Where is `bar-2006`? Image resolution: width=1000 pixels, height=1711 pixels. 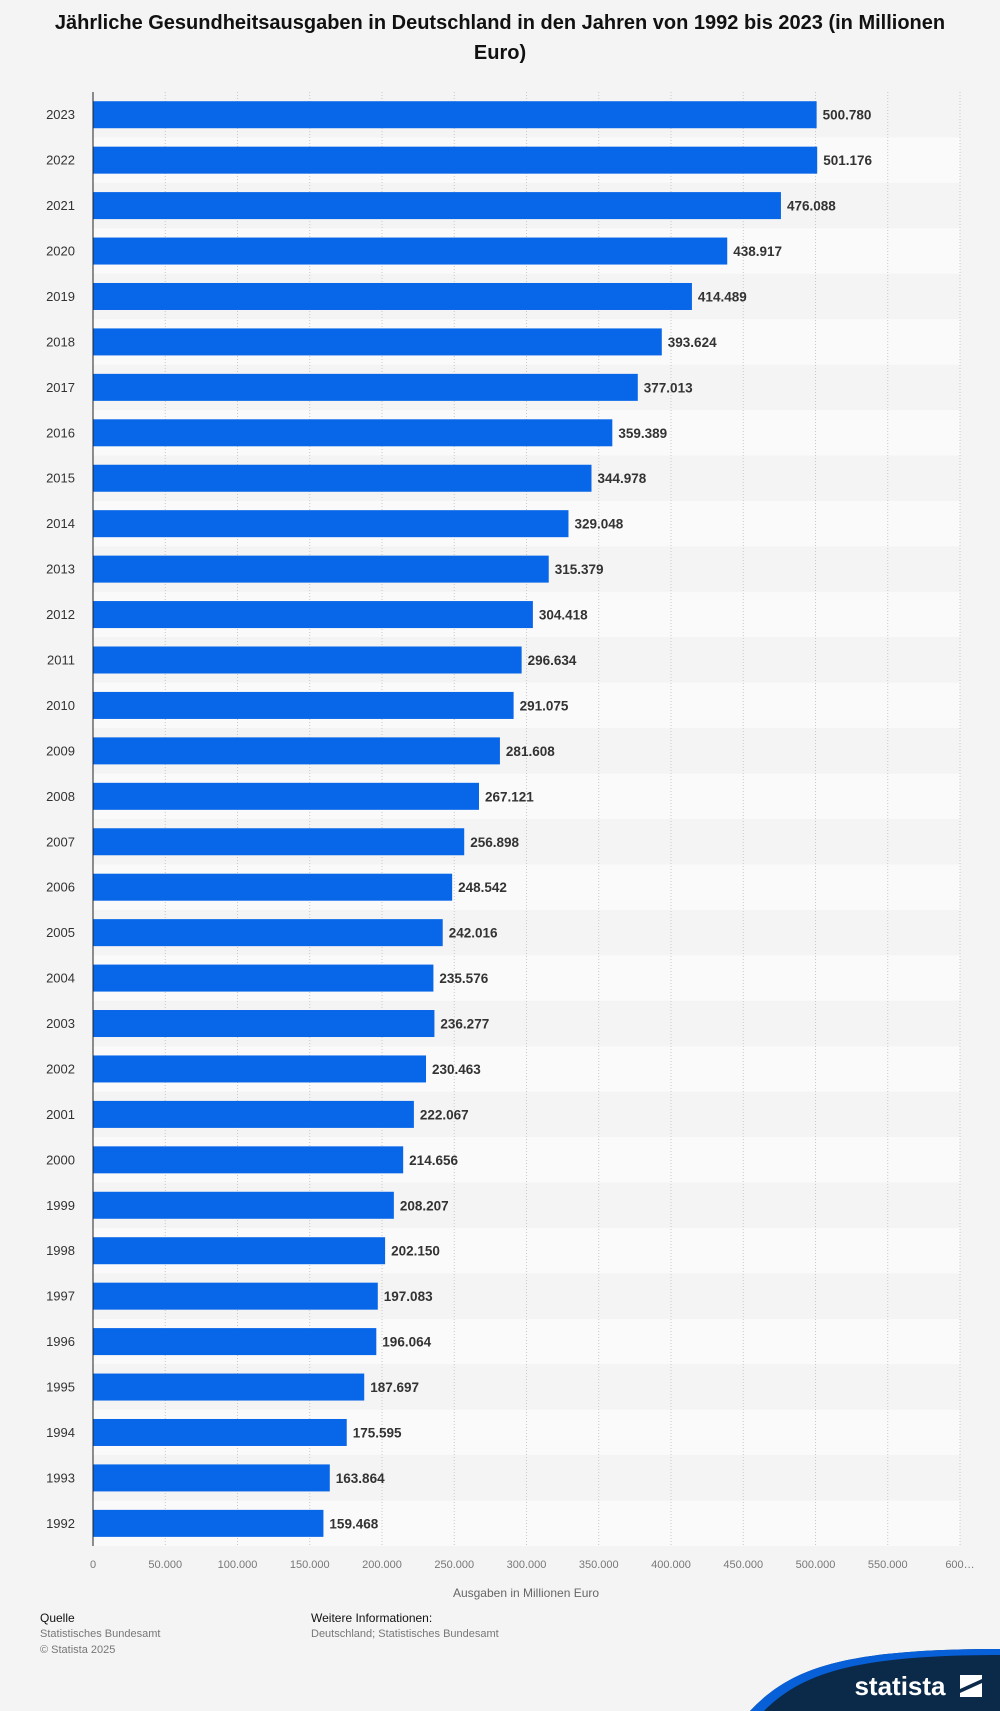
bar-2006 is located at coordinates (273, 887).